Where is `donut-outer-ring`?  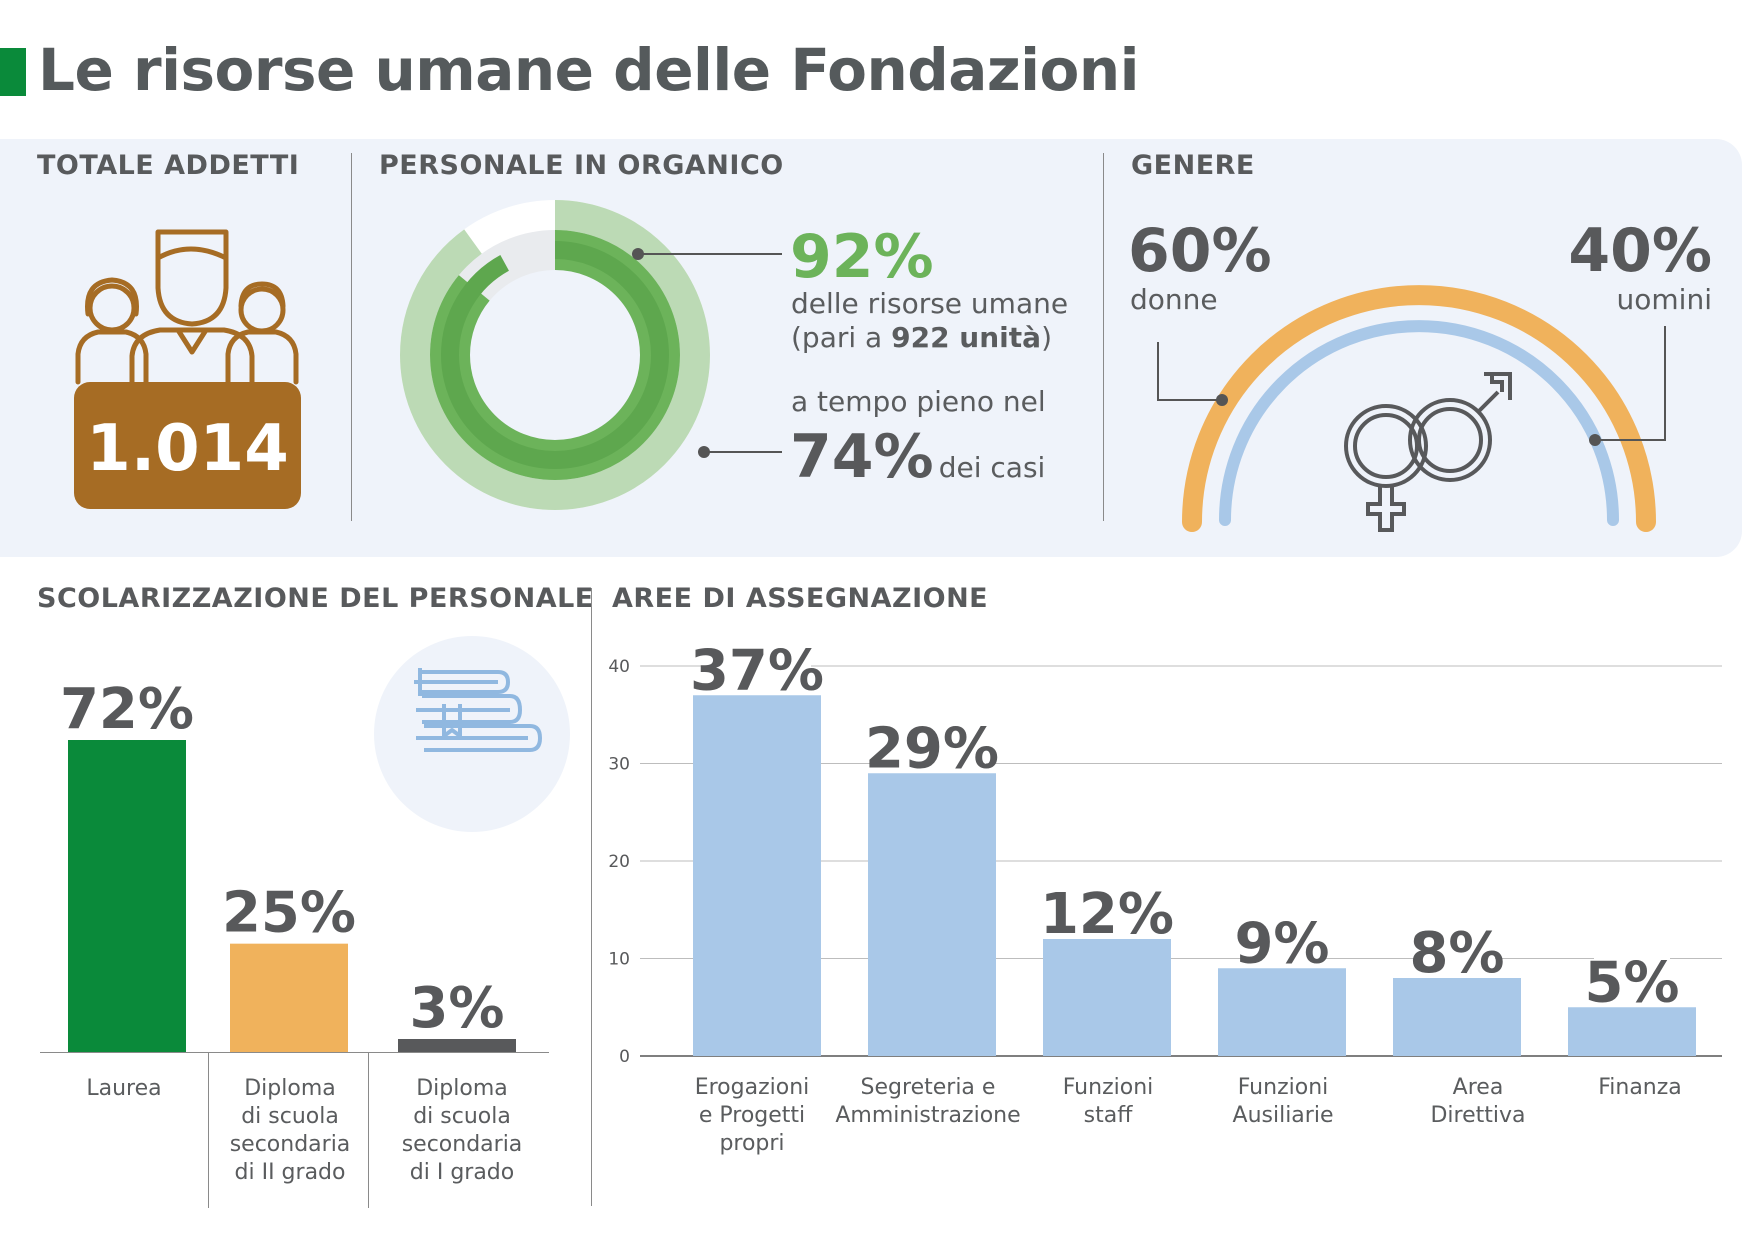
donut-outer-ring is located at coordinates (555, 355).